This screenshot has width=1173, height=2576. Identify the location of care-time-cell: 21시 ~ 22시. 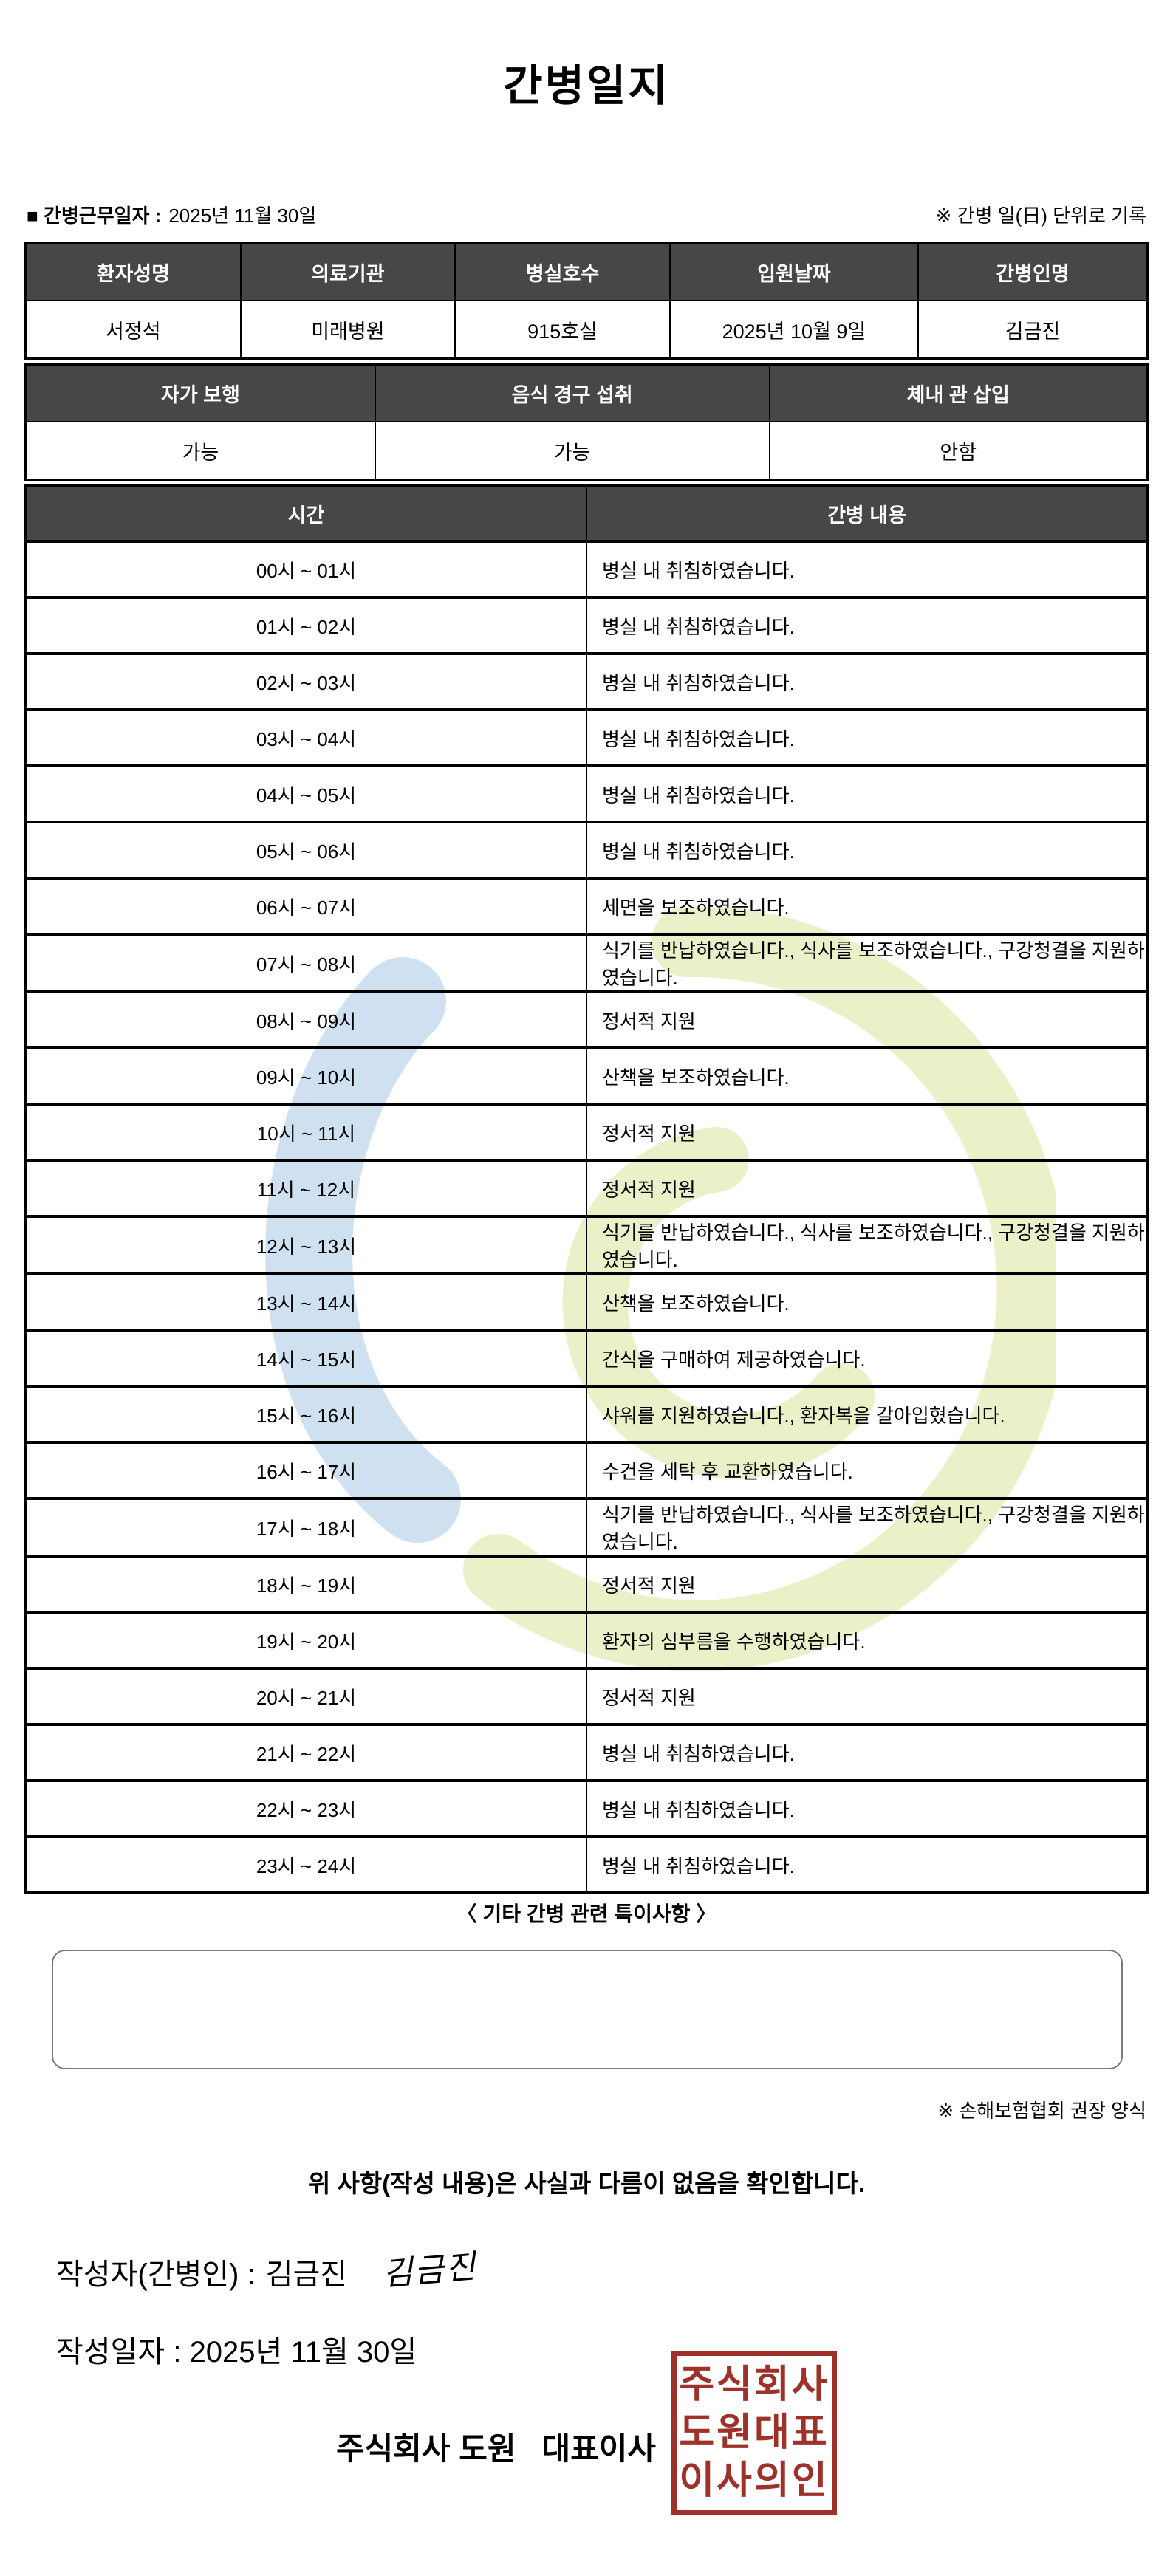
(305, 1752).